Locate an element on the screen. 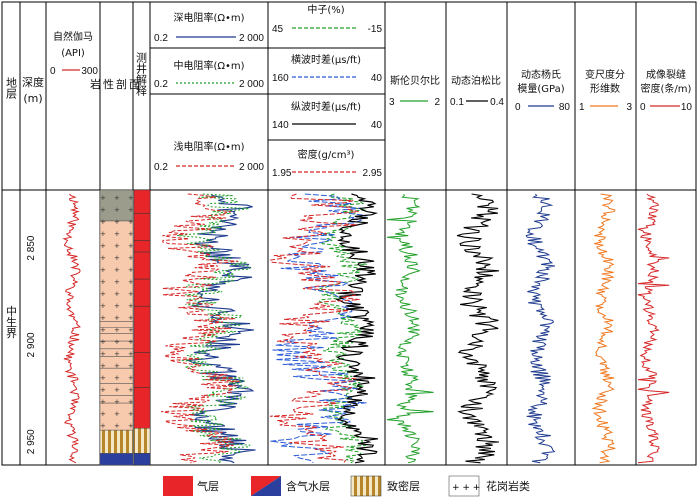  track-title-9: 动态泊松比 is located at coordinates (476, 80).